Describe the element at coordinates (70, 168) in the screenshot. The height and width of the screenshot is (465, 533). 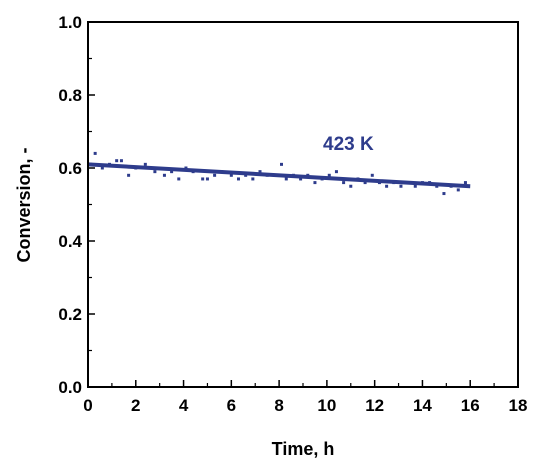
I see `y-tick-label: 0.6` at that location.